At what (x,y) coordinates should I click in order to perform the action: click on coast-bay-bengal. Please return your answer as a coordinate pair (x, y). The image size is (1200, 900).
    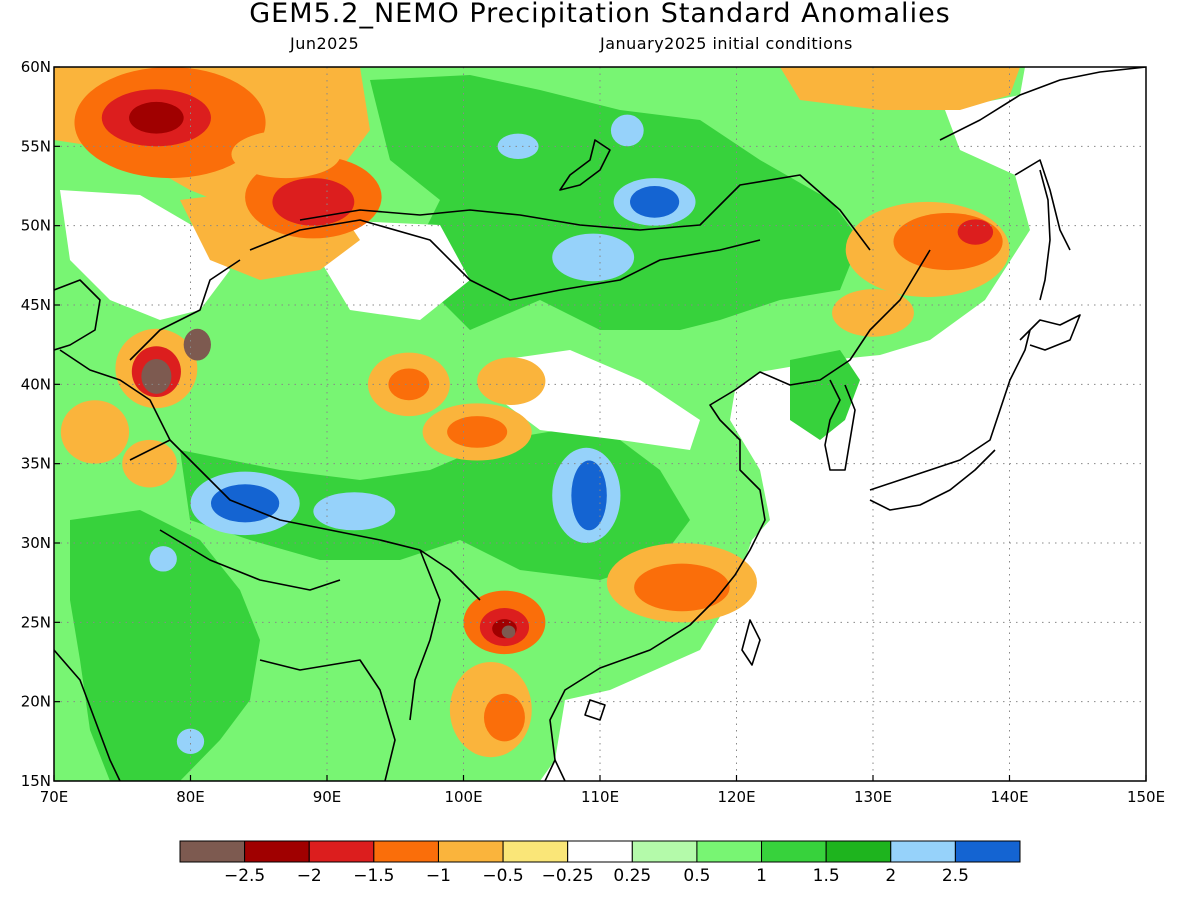
    Looking at the image, I should click on (327, 720).